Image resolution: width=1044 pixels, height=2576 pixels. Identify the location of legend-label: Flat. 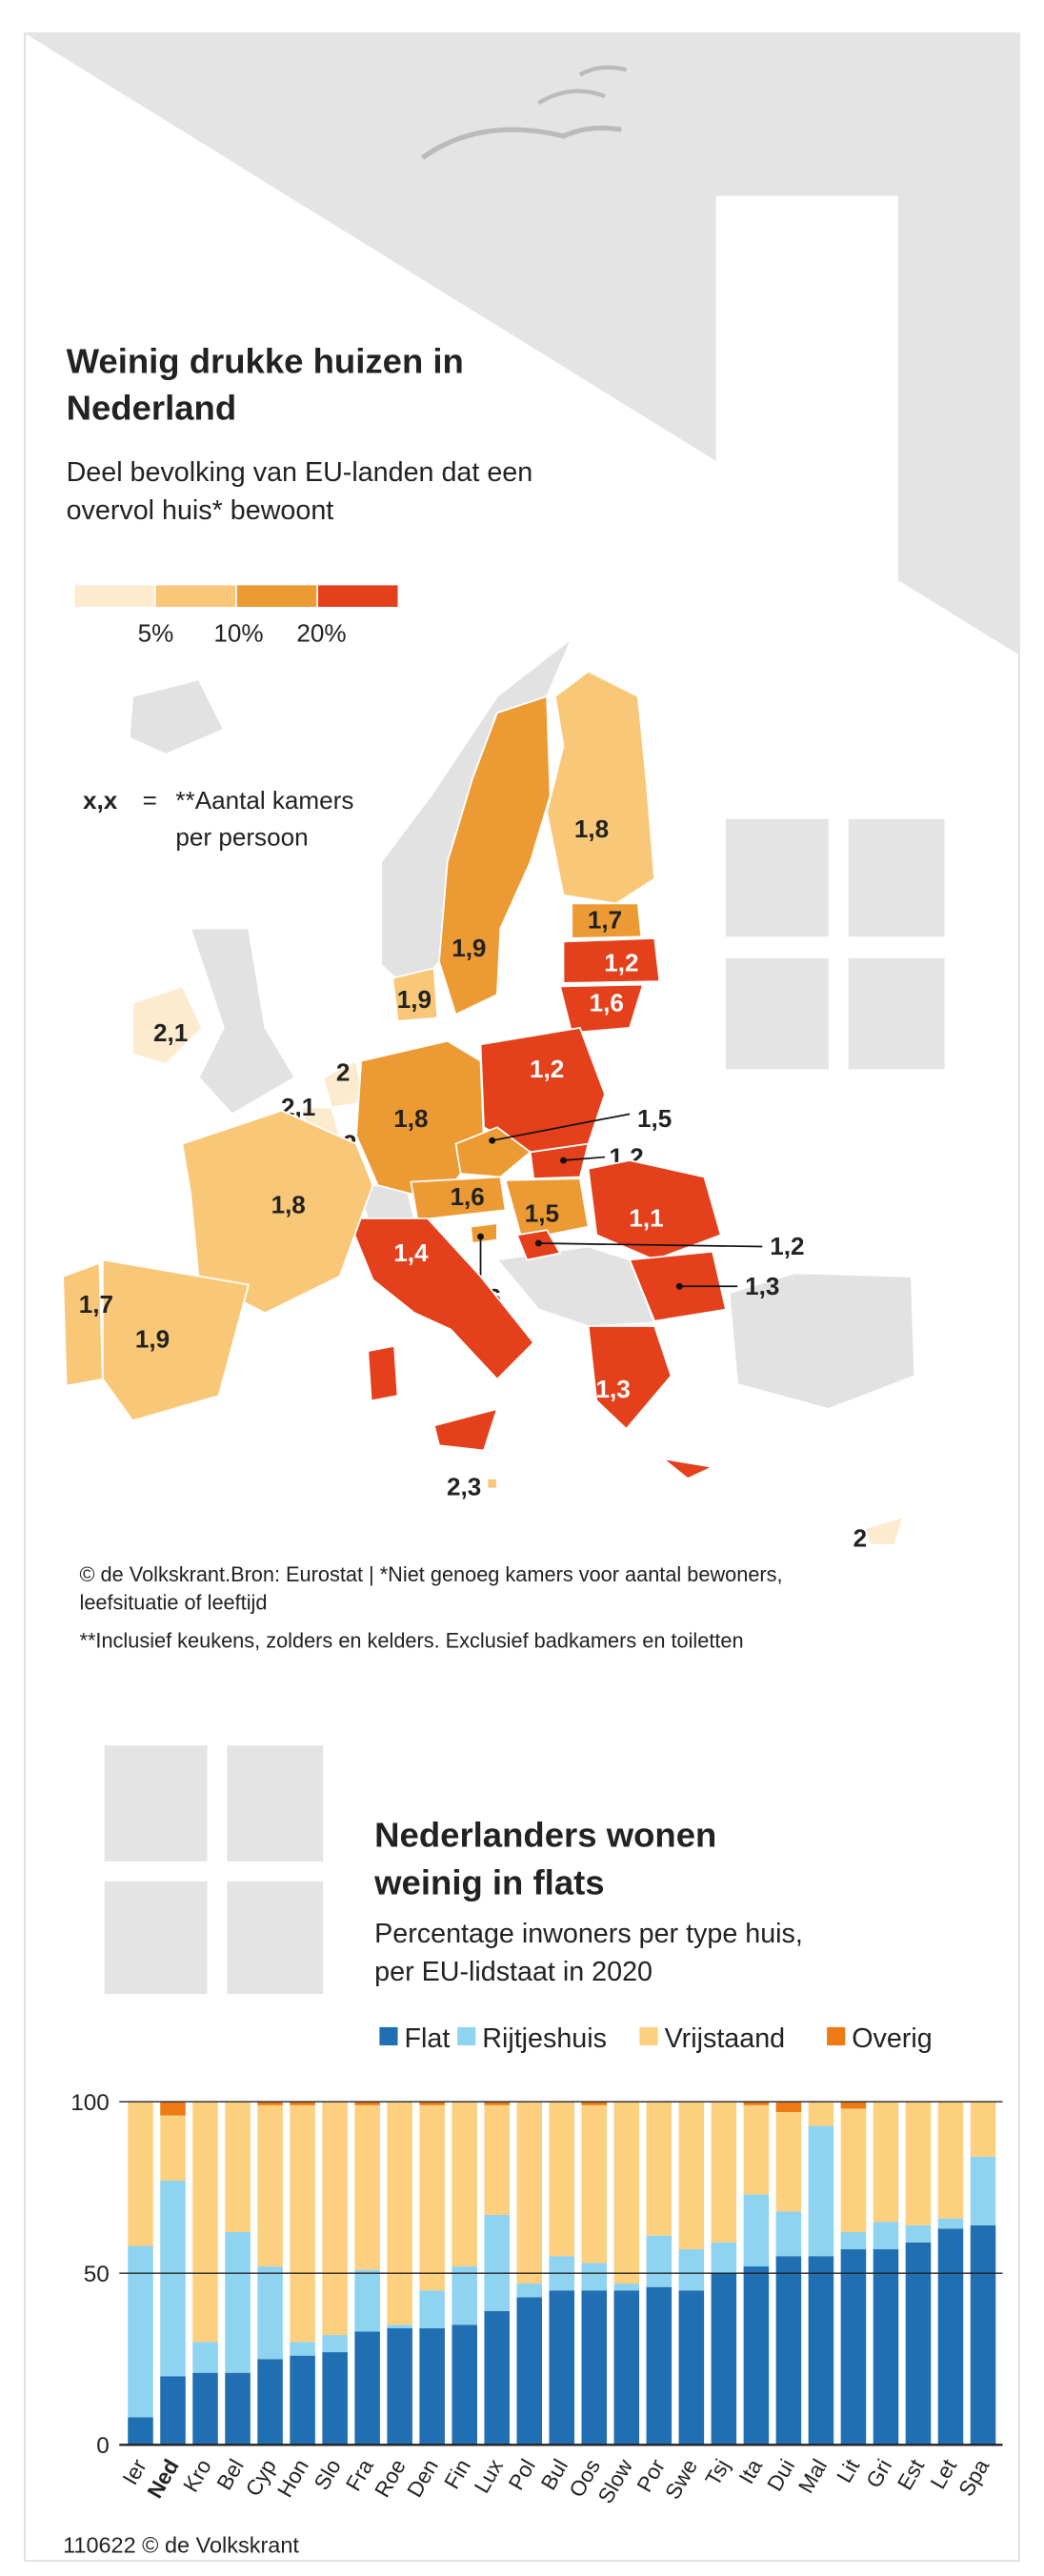
(427, 2038).